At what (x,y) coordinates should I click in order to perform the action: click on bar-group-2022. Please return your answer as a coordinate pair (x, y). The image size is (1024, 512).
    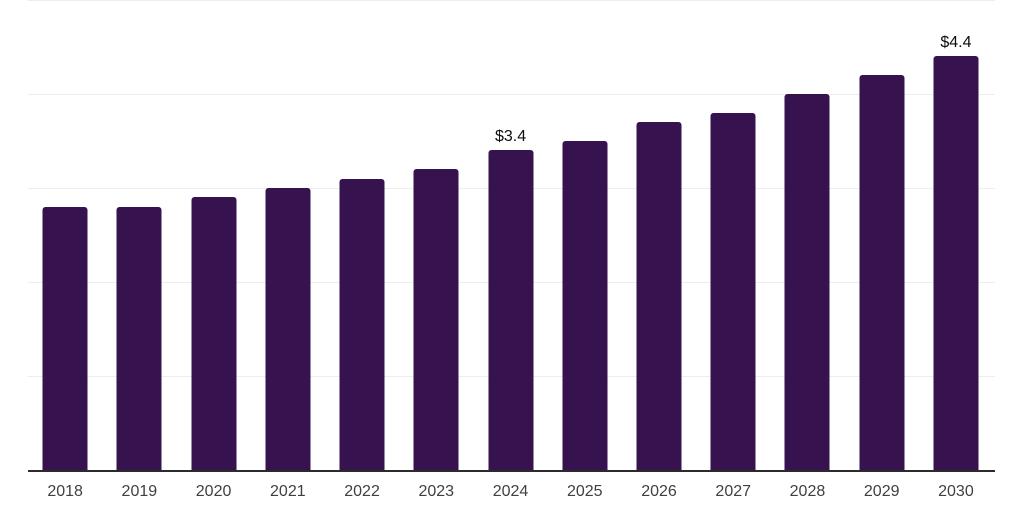
    Looking at the image, I should click on (362, 235).